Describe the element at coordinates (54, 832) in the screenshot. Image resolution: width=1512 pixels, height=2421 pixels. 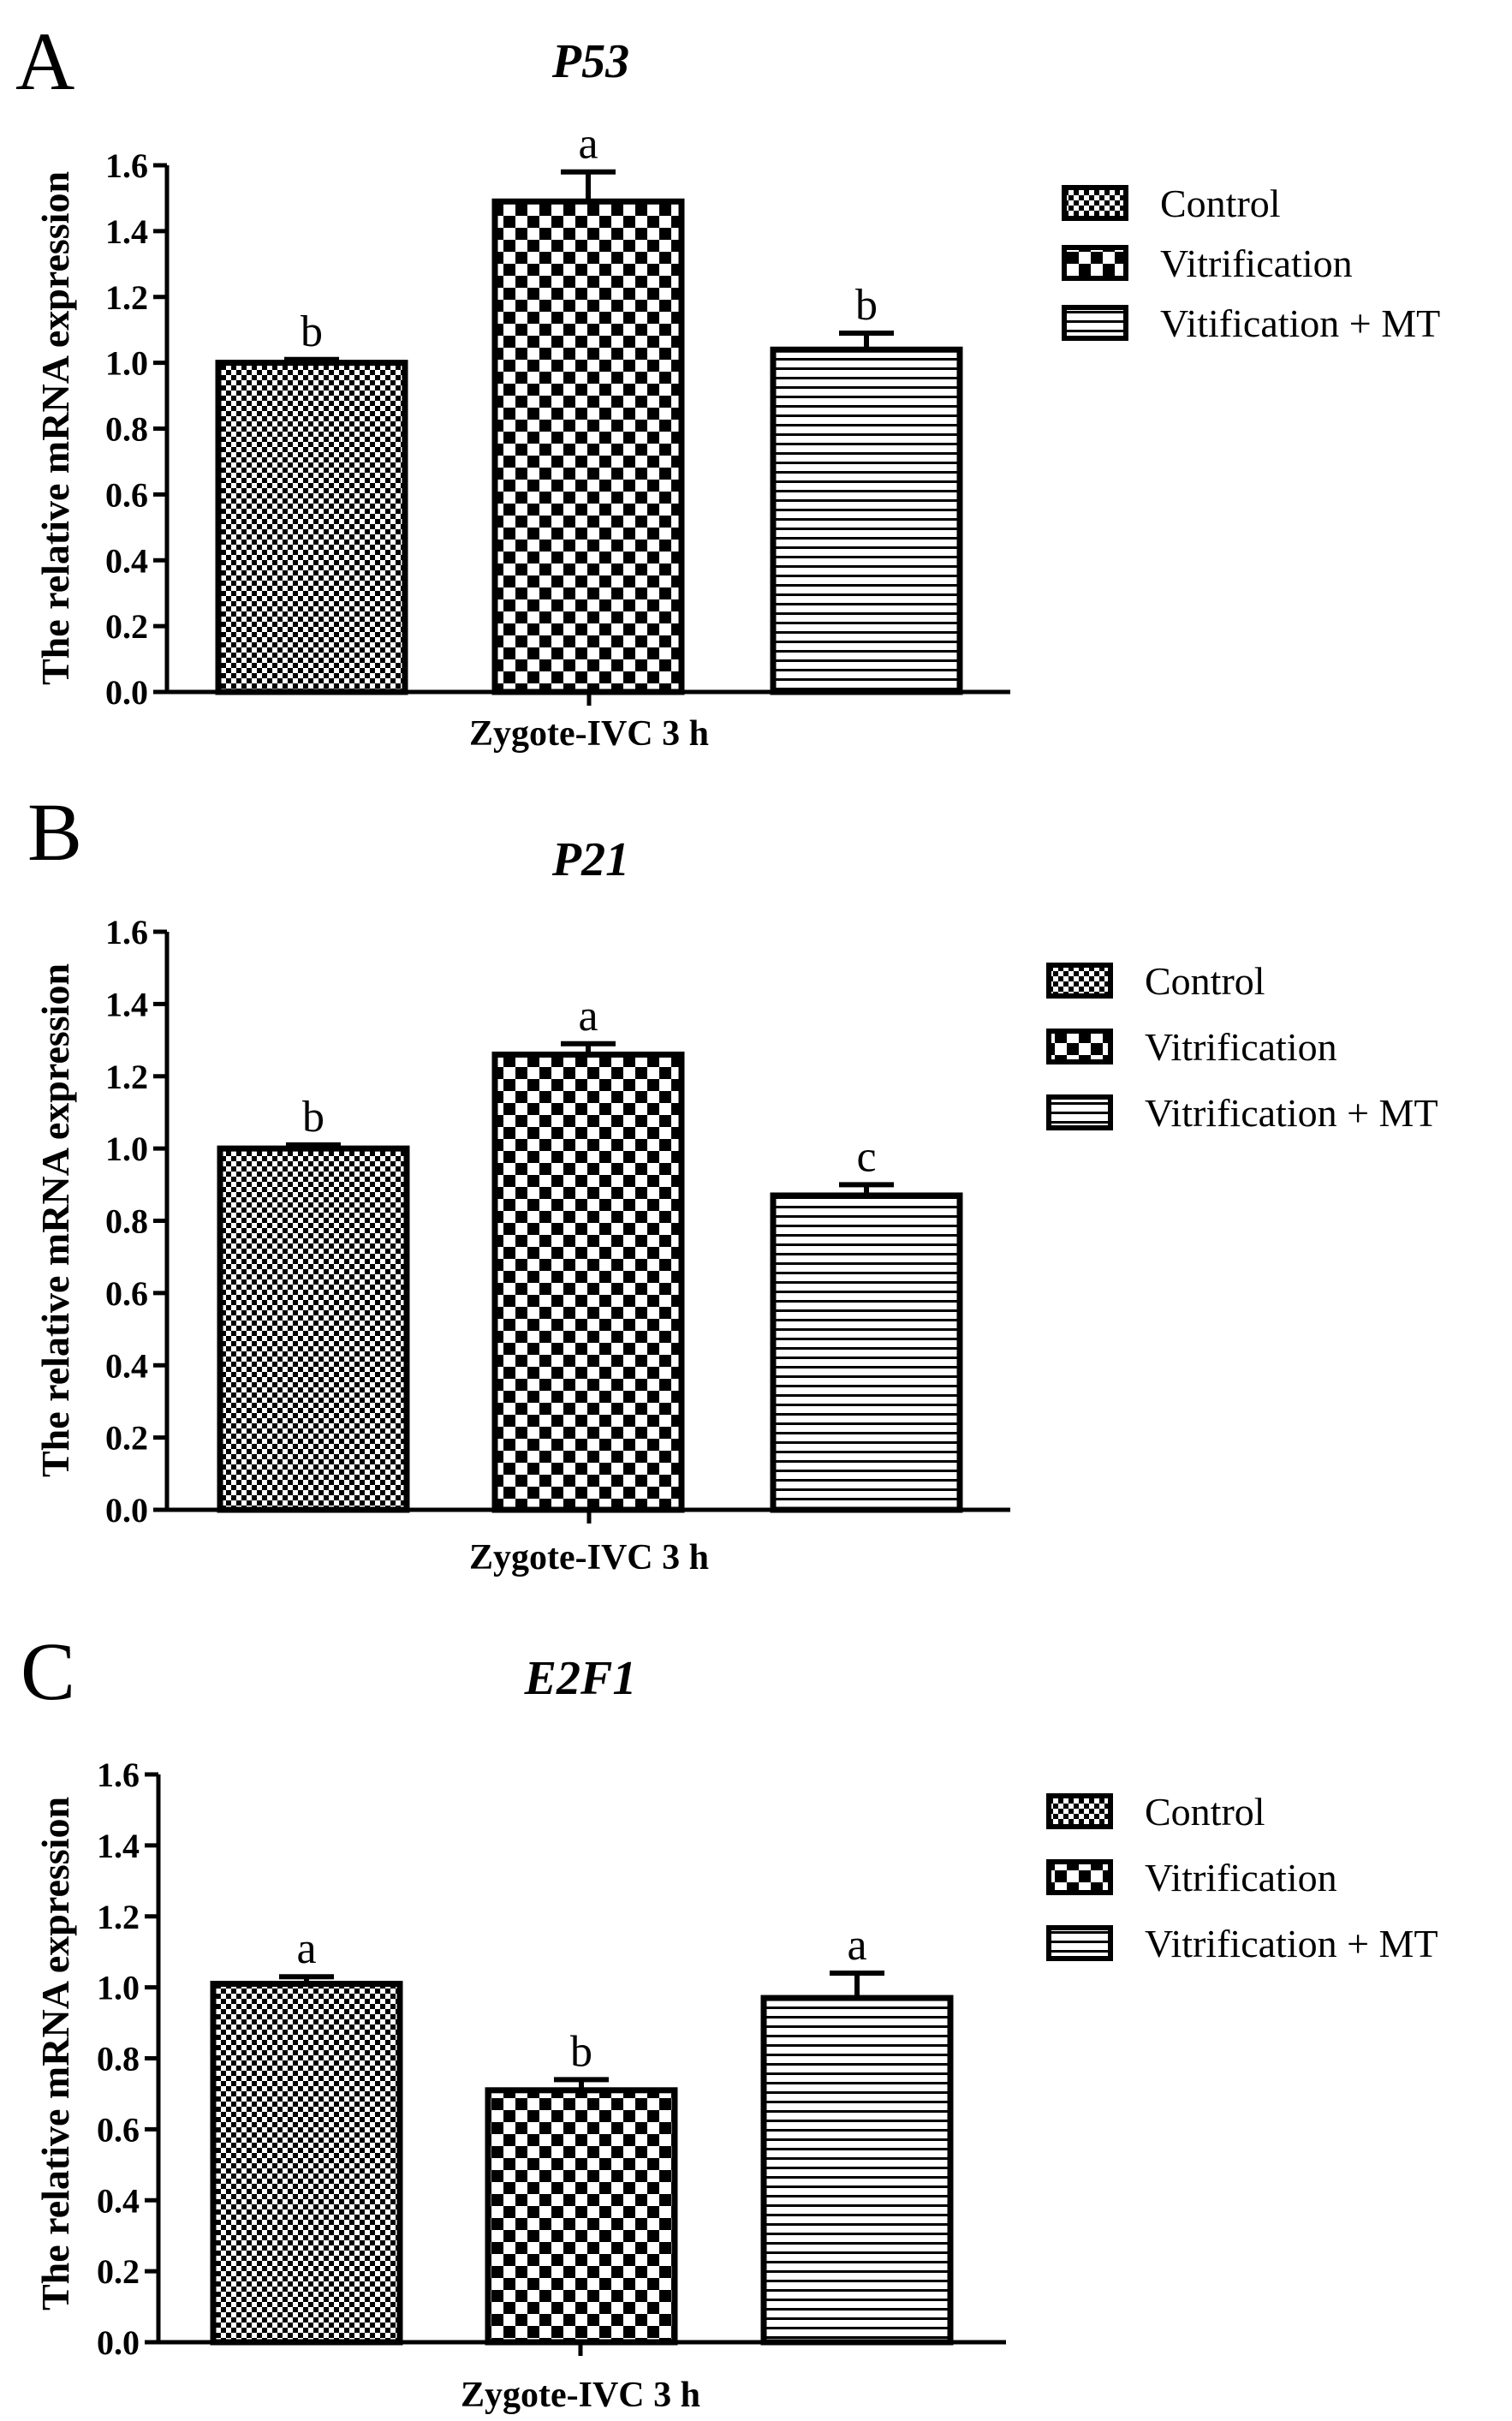
I see `panel-letter: B` at that location.